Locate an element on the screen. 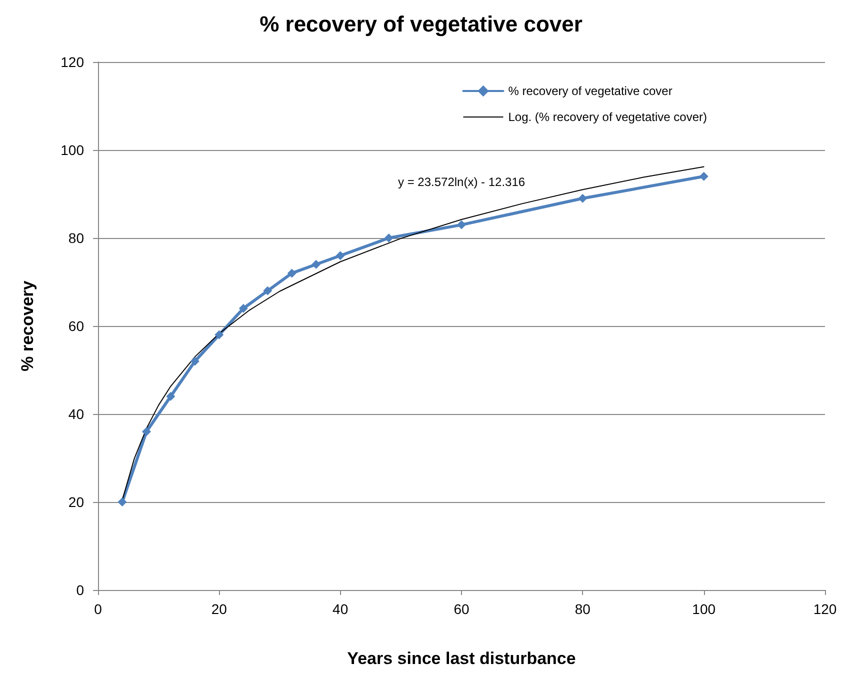 The image size is (842, 677). y-axis-title: % recovery is located at coordinates (27, 326).